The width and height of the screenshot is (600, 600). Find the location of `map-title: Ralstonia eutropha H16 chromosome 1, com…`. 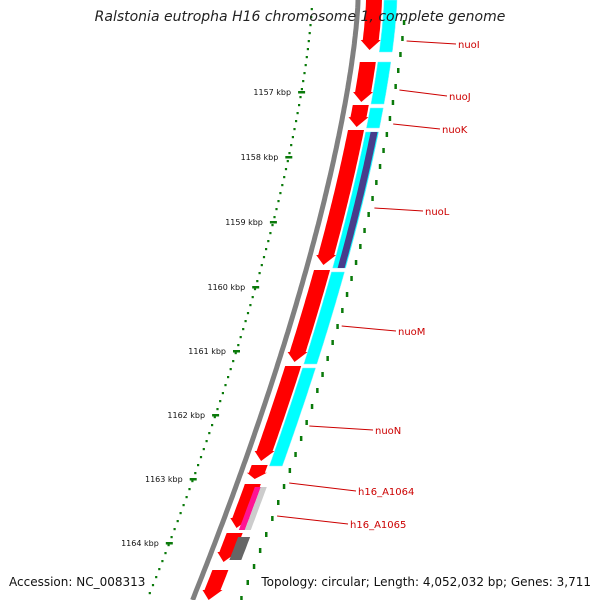

map-title: Ralstonia eutropha H16 chromosome 1, com… is located at coordinates (300, 17).